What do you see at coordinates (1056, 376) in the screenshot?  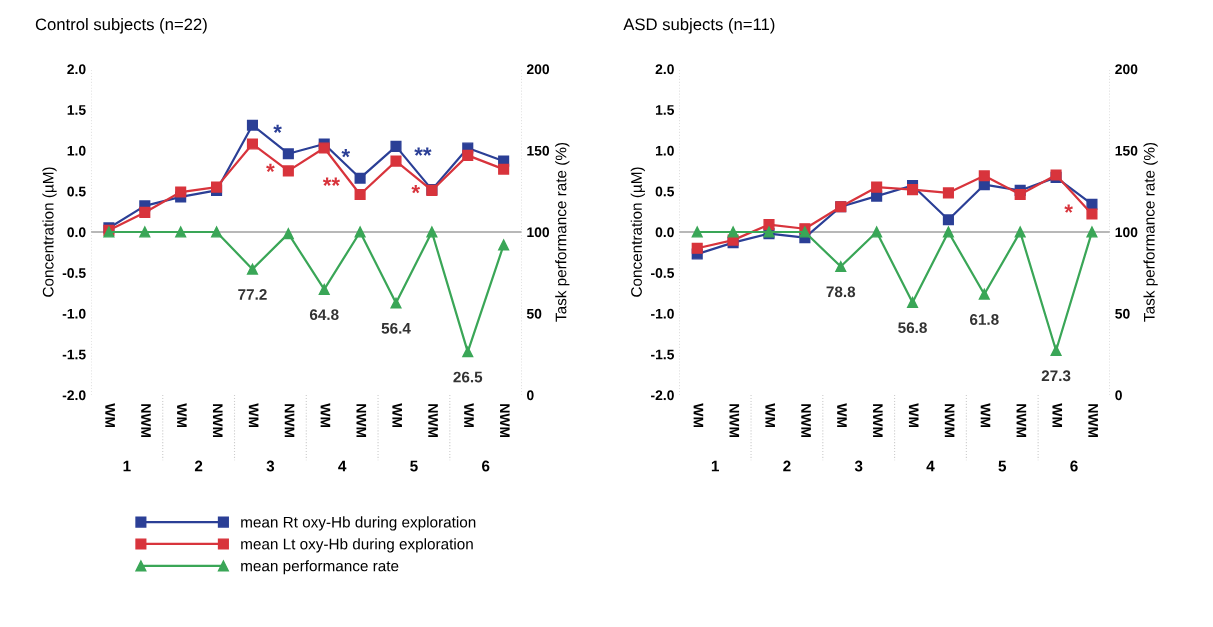 I see `data-label: 27.3` at bounding box center [1056, 376].